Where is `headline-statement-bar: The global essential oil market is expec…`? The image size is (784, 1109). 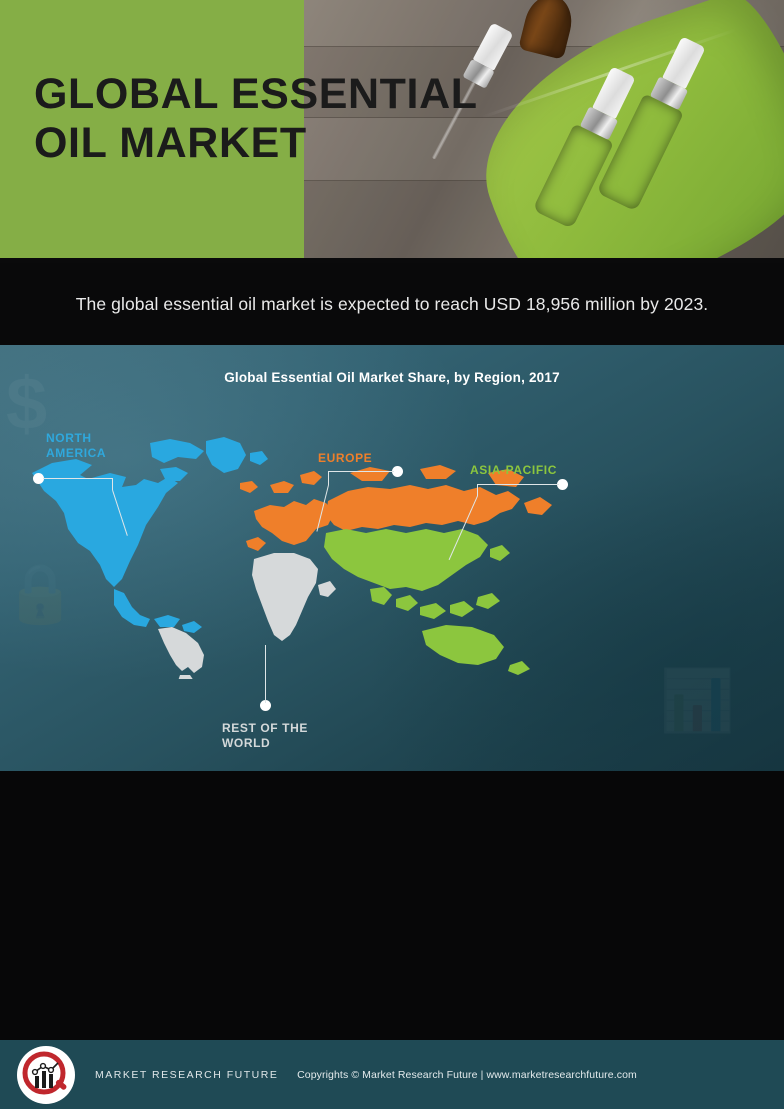
headline-statement-bar: The global essential oil market is expec… is located at coordinates (392, 304).